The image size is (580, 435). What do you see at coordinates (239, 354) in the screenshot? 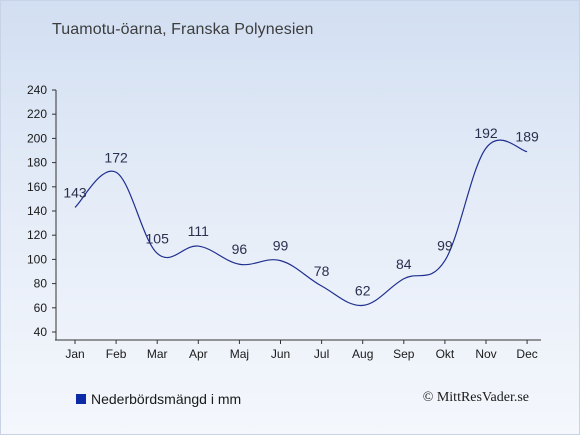
I see `x-tick-label: Maj` at bounding box center [239, 354].